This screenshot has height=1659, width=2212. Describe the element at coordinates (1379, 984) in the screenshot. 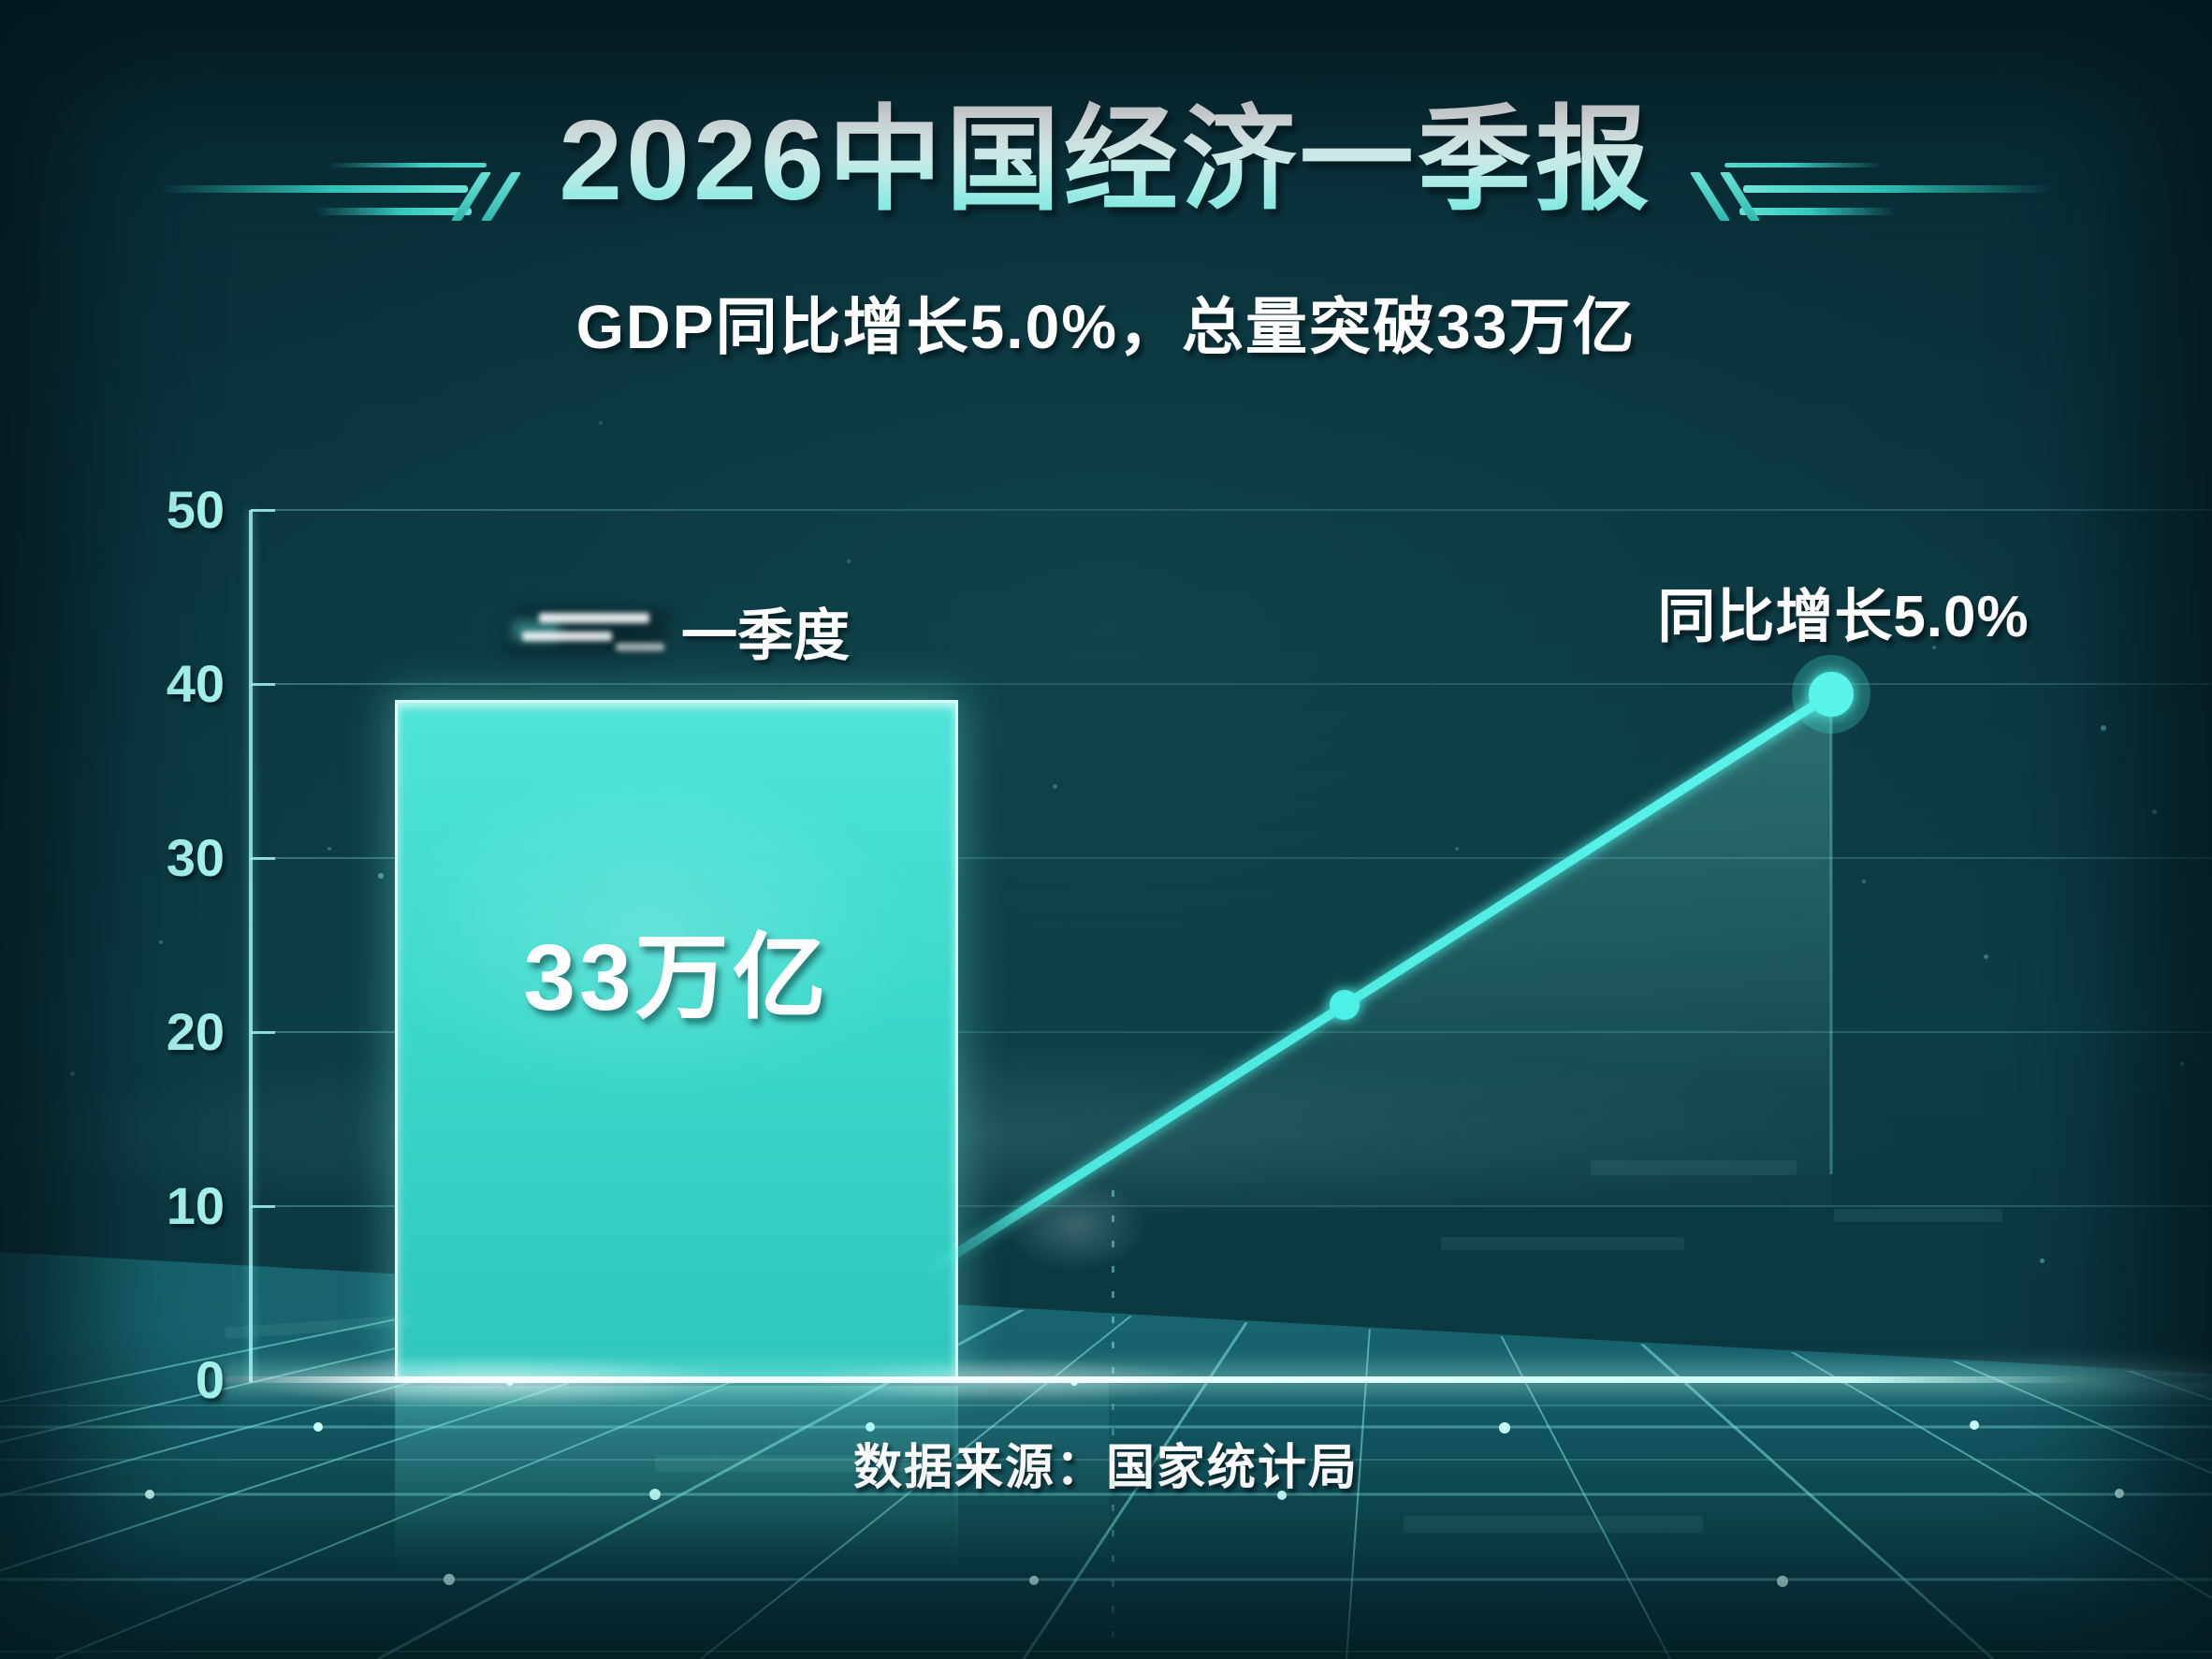

I see `growth-line` at that location.